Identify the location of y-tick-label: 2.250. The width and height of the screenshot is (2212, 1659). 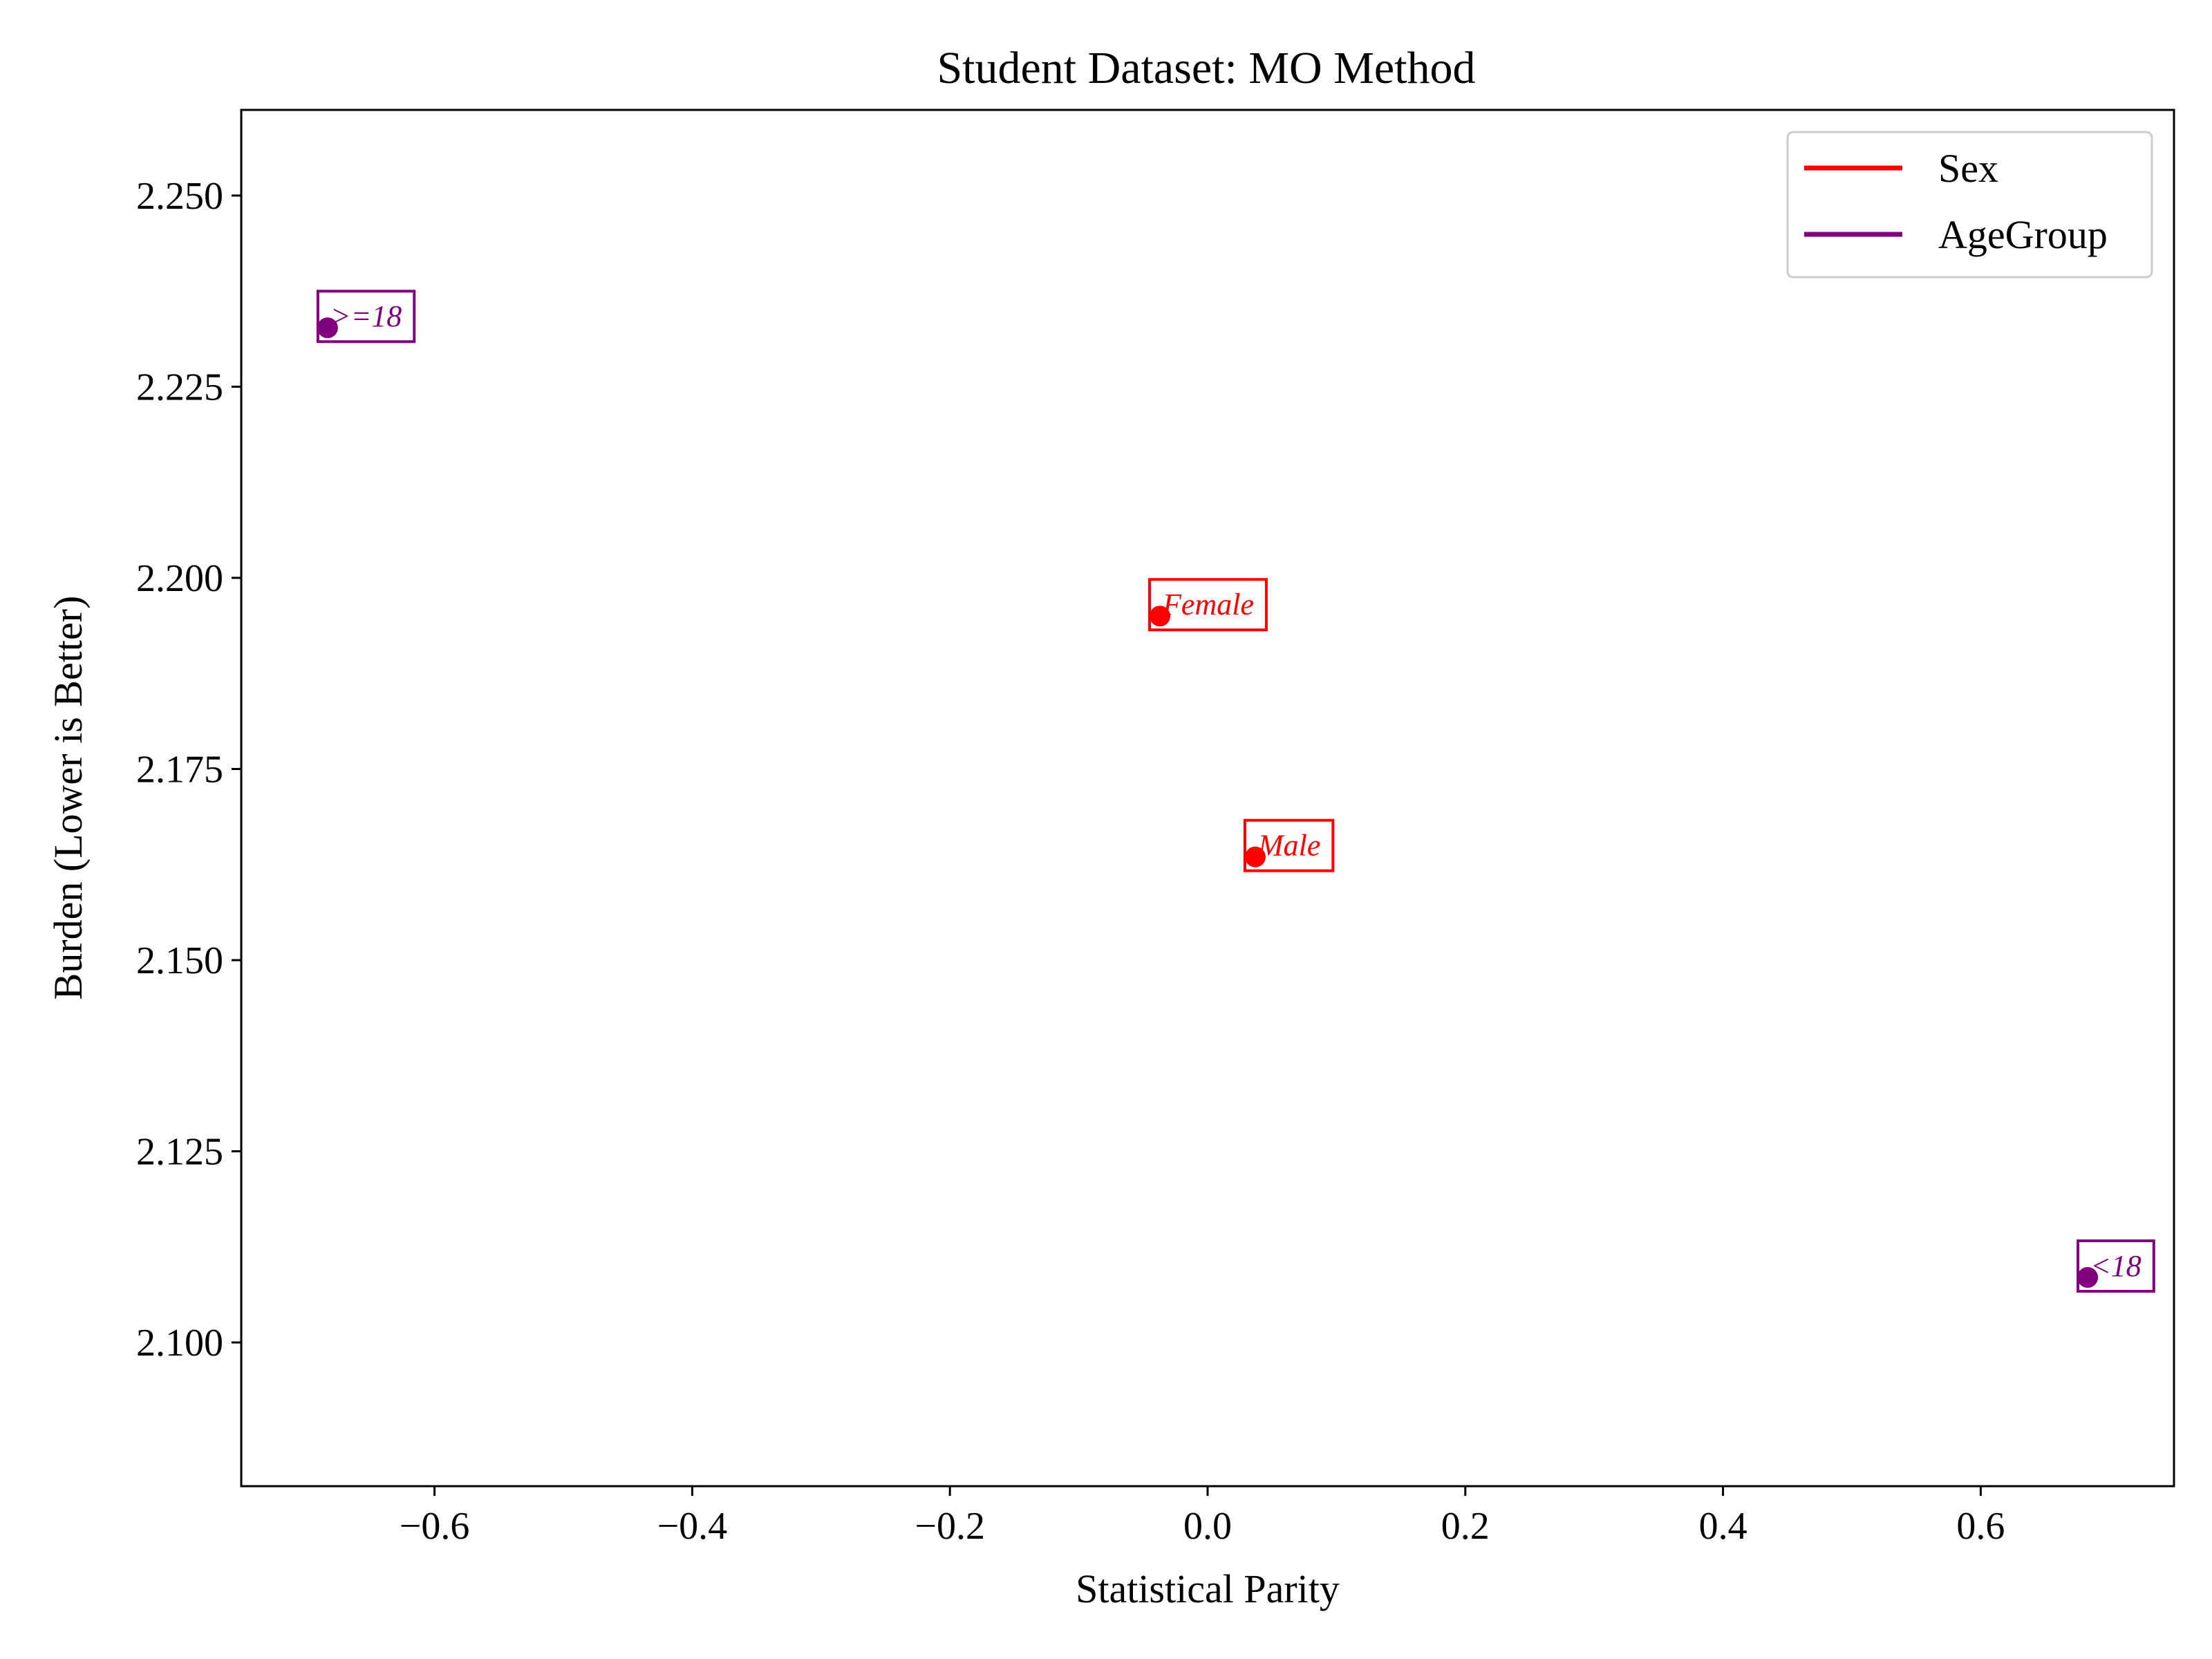
(180, 197).